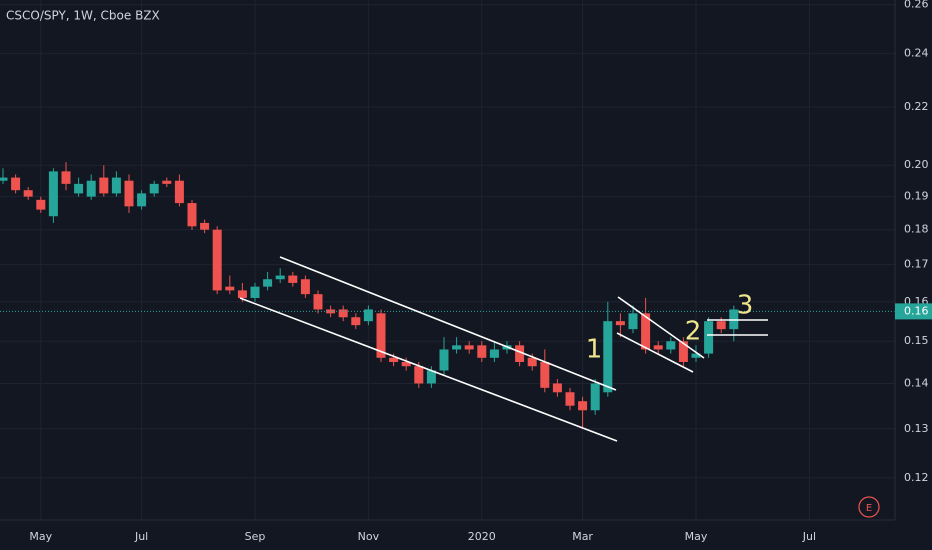  Describe the element at coordinates (594, 350) in the screenshot. I see `annotation: 1` at that location.